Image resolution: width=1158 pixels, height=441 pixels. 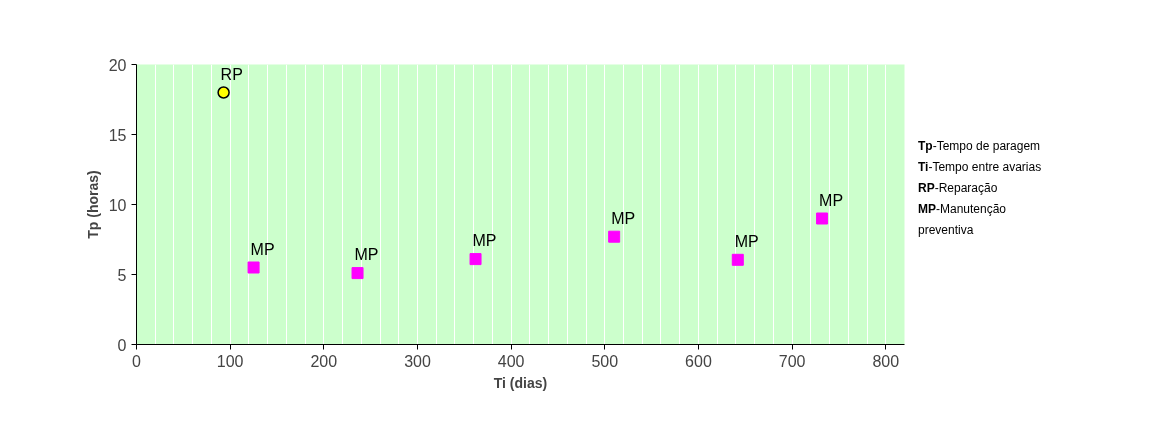 What do you see at coordinates (117, 65) in the screenshot?
I see `y-tick-label: 20` at bounding box center [117, 65].